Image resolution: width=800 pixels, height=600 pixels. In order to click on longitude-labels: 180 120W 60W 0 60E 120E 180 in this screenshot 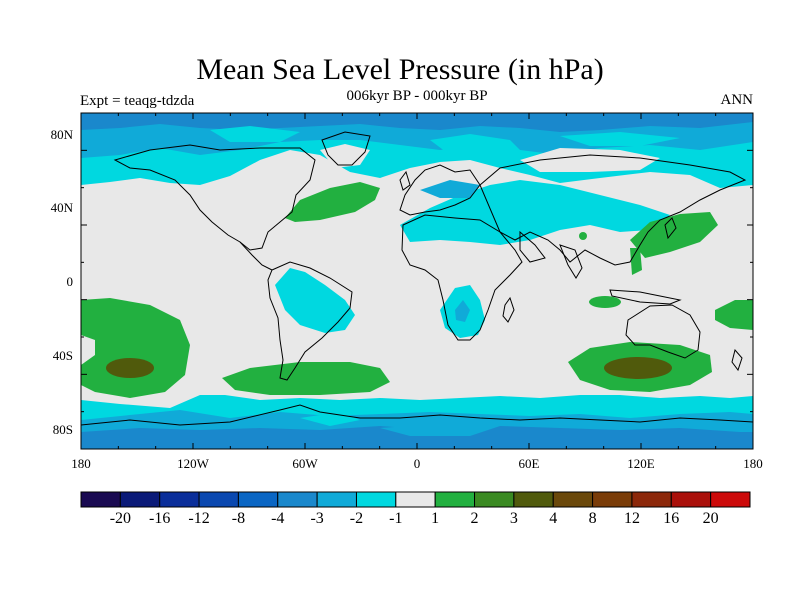, I will do `click(417, 463)`.